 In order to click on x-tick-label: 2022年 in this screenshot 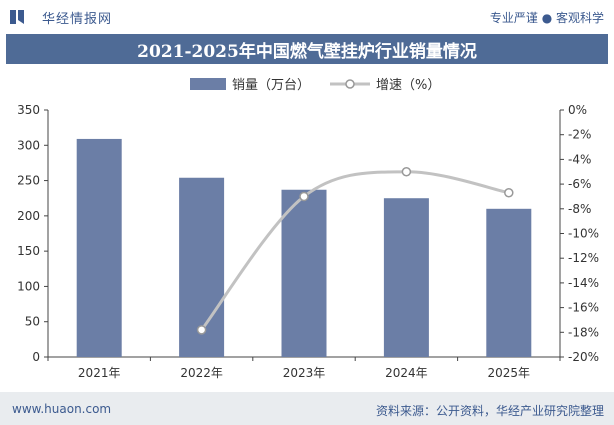, I will do `click(201, 373)`.